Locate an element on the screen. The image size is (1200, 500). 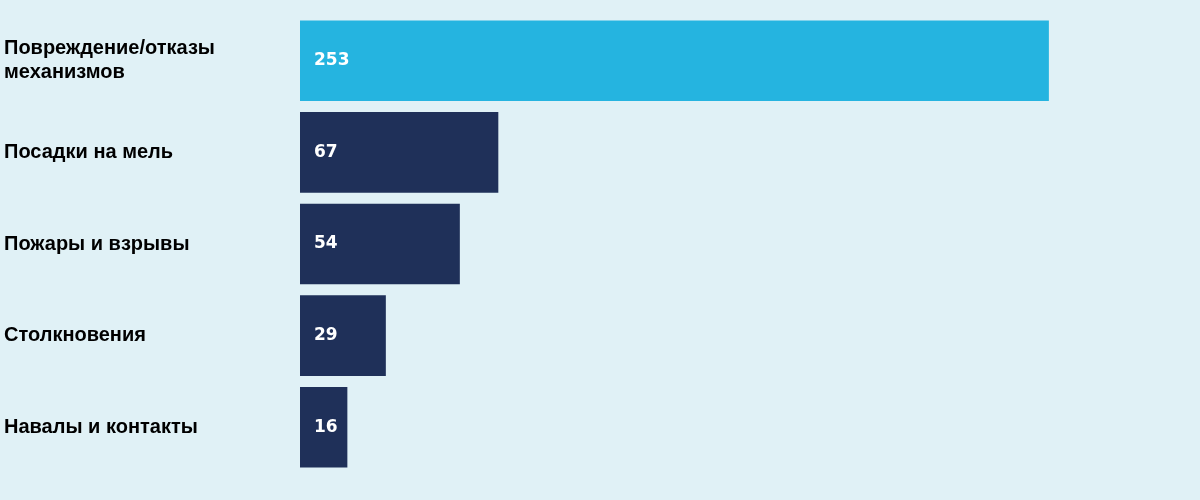
data-label: 54 is located at coordinates (326, 242).